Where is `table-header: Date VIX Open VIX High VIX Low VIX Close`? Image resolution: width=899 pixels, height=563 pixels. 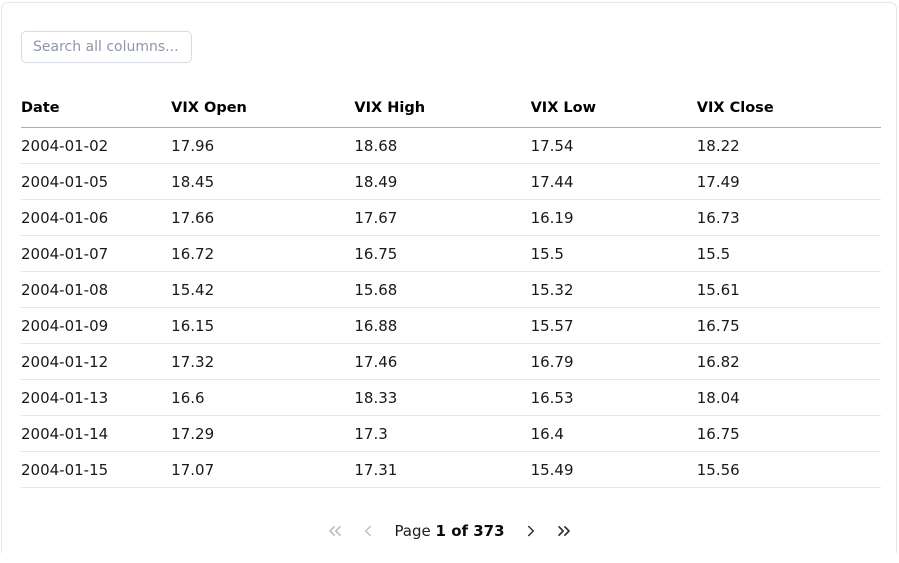 table-header: Date VIX Open VIX High VIX Low VIX Close is located at coordinates (451, 111).